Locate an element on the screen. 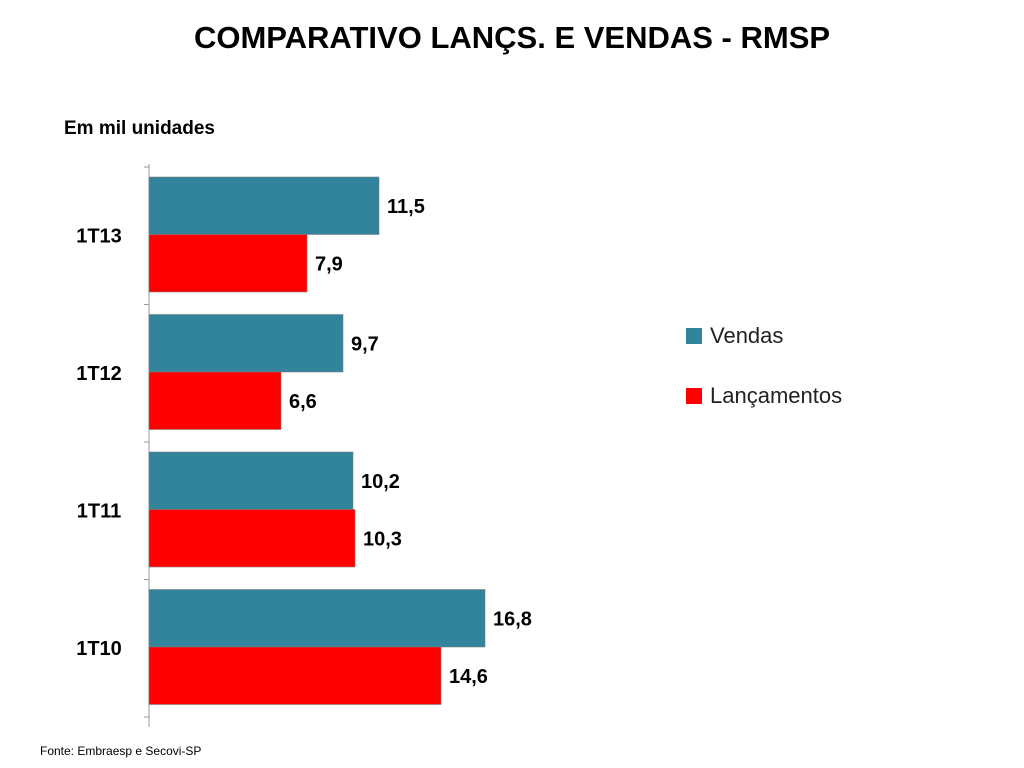 The height and width of the screenshot is (768, 1024). bar-lancamentos-1t13 is located at coordinates (228, 263).